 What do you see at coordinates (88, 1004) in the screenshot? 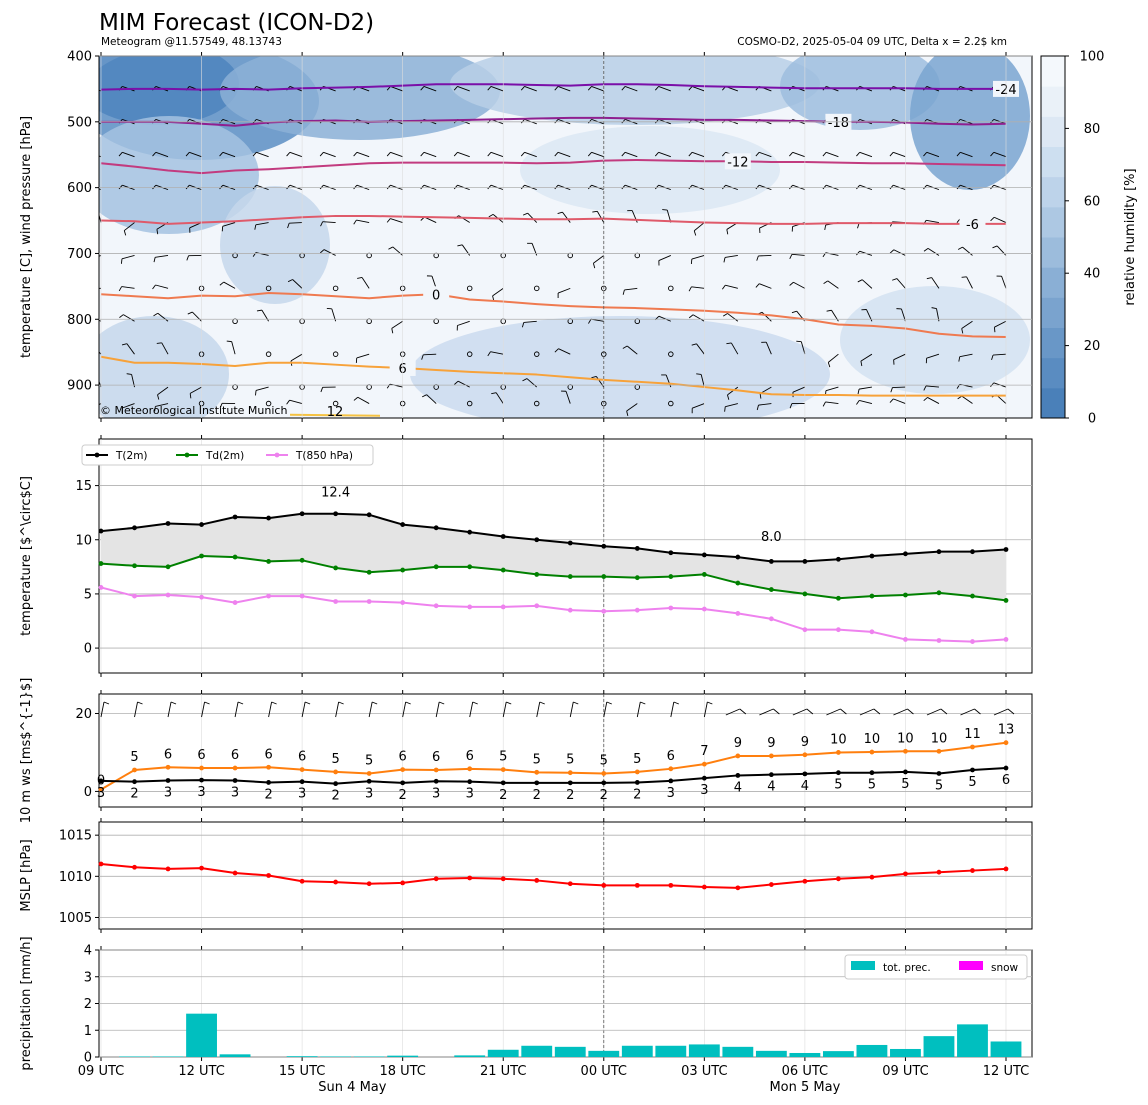
I see `y-tick-label: 2` at bounding box center [88, 1004].